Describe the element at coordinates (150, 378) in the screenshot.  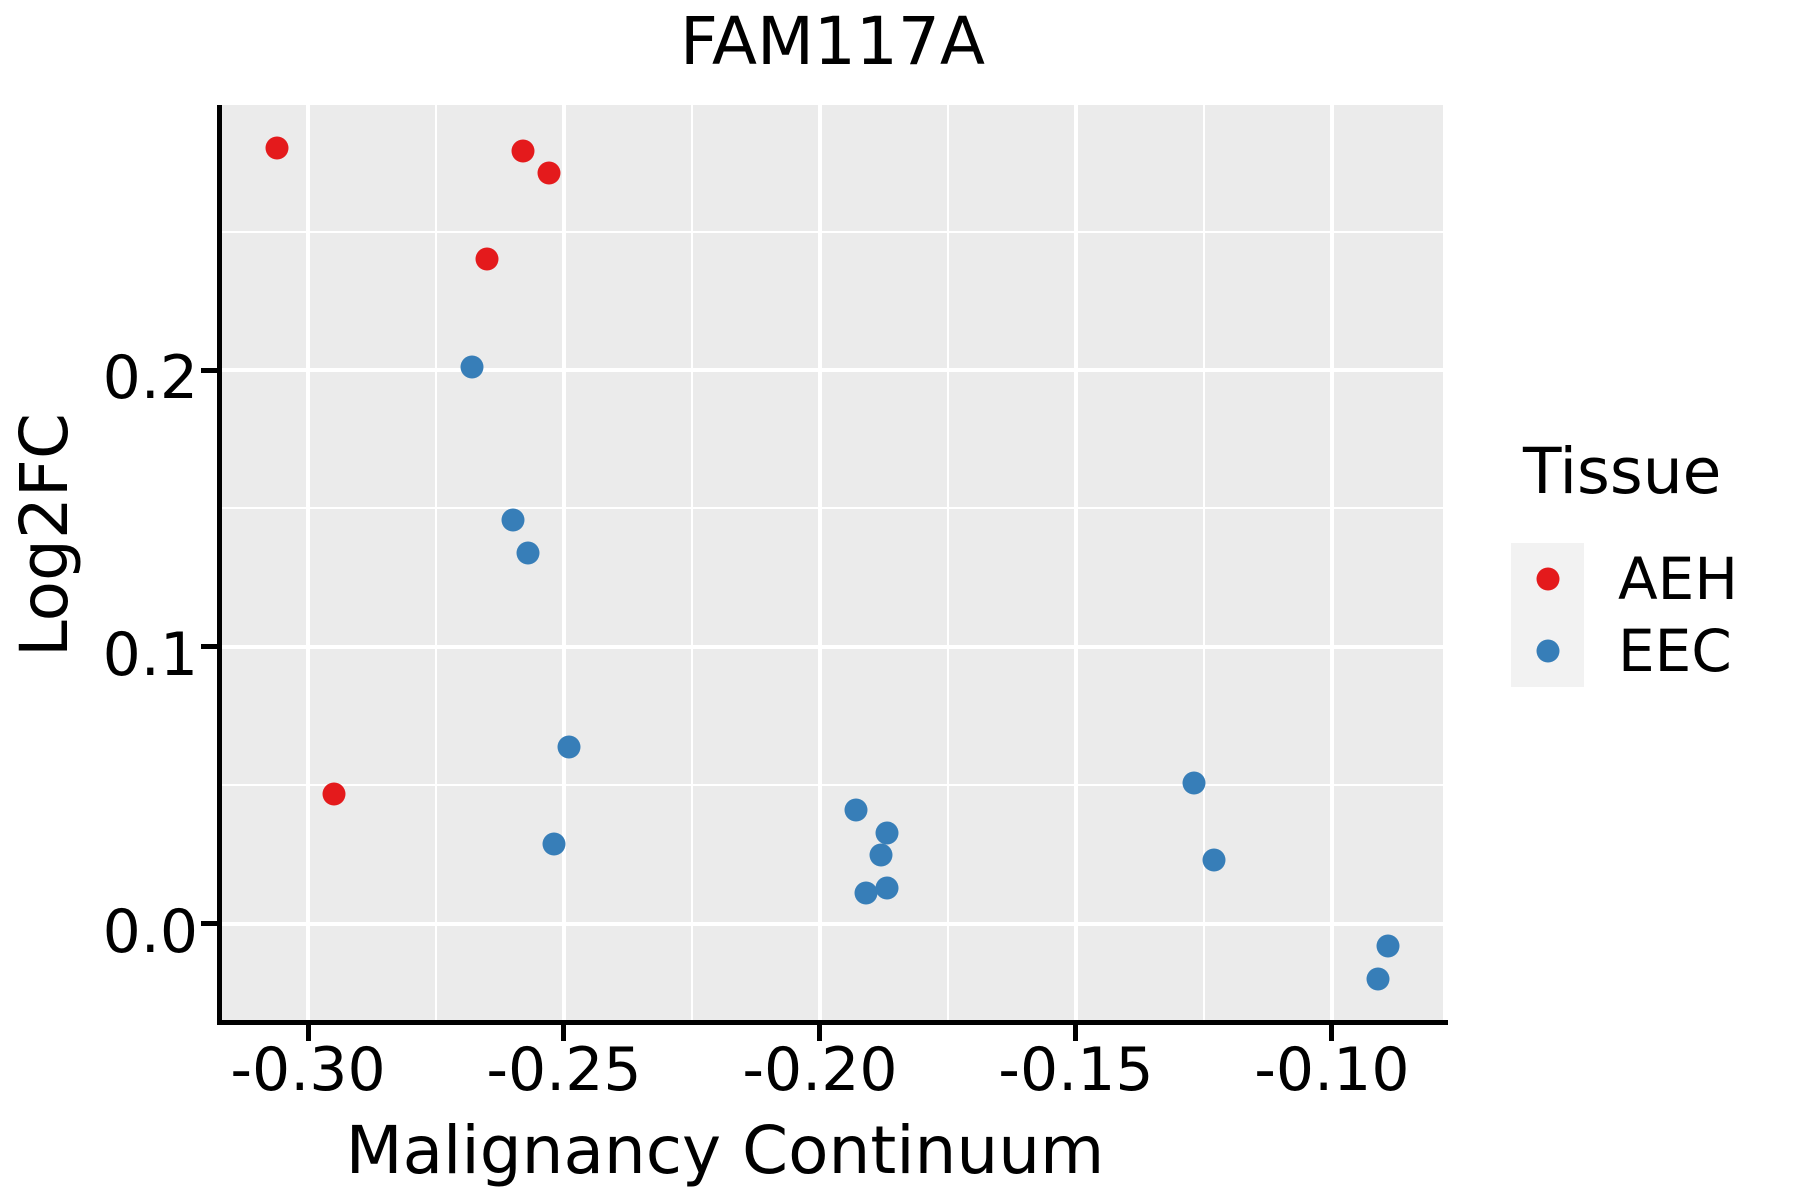
I see `y-tick-label: 0.2` at that location.